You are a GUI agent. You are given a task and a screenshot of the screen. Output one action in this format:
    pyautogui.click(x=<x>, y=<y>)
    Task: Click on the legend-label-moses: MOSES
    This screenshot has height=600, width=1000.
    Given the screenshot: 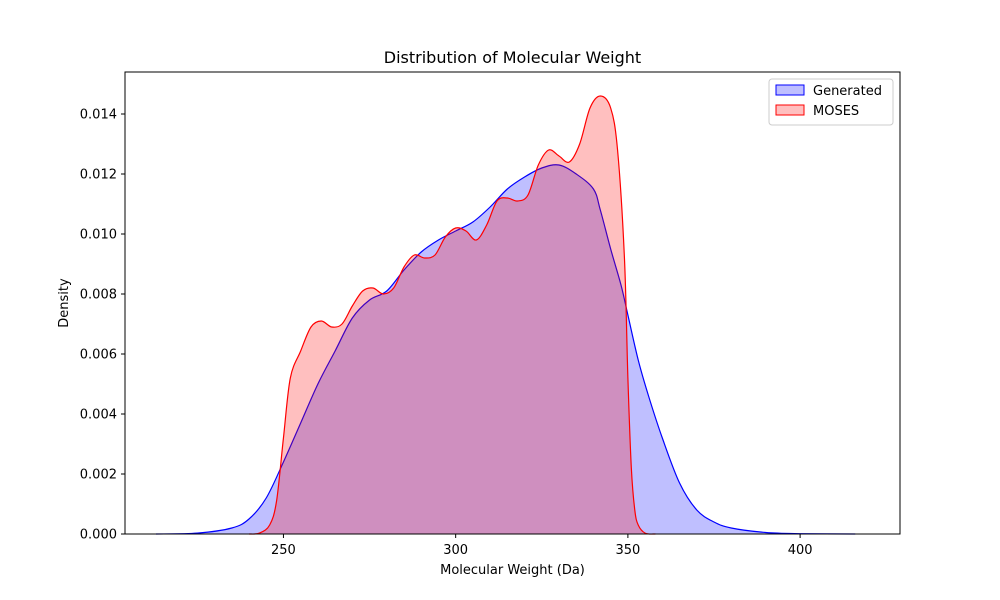 What is the action you would take?
    pyautogui.click(x=836, y=111)
    